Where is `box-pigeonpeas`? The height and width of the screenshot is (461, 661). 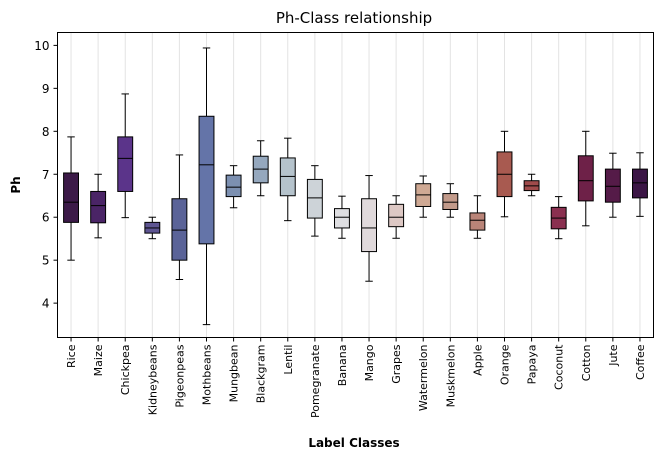 box-pigeonpeas is located at coordinates (179, 217).